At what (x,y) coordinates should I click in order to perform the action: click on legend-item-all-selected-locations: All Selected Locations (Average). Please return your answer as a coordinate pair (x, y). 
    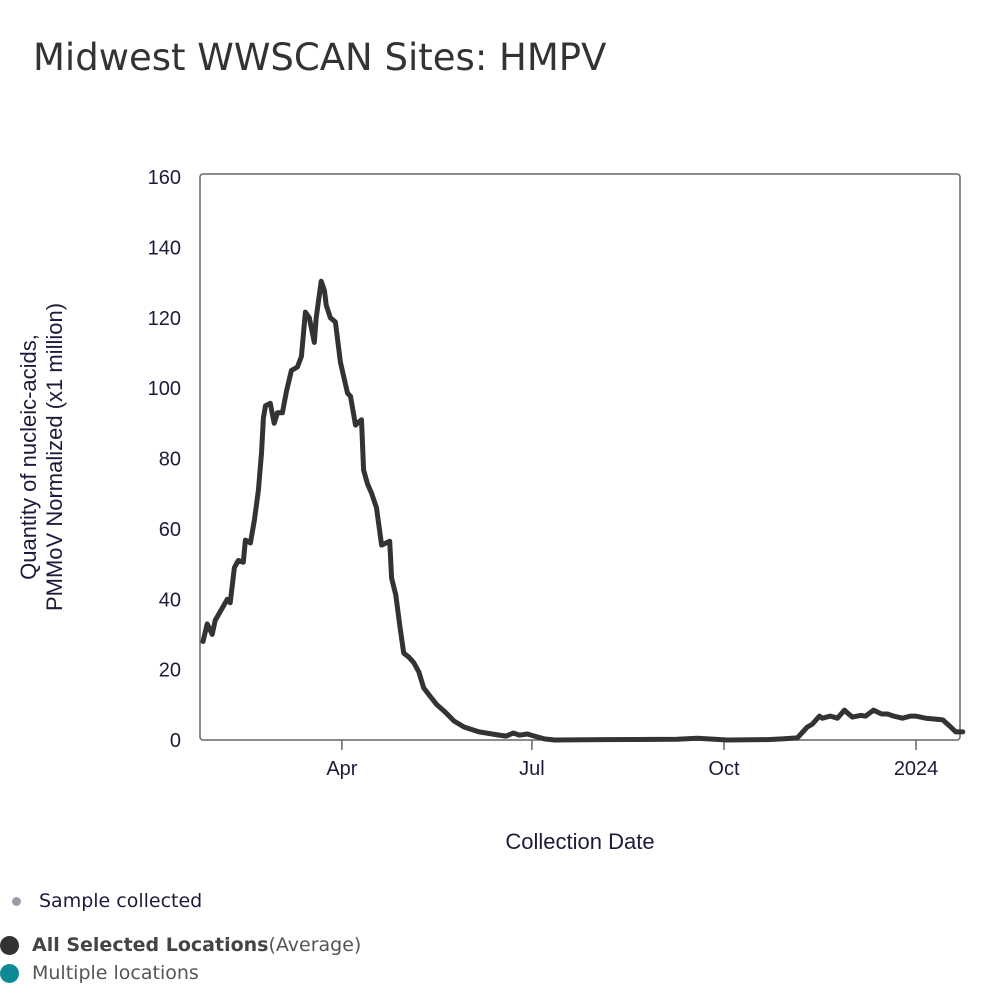
    Looking at the image, I should click on (180, 945).